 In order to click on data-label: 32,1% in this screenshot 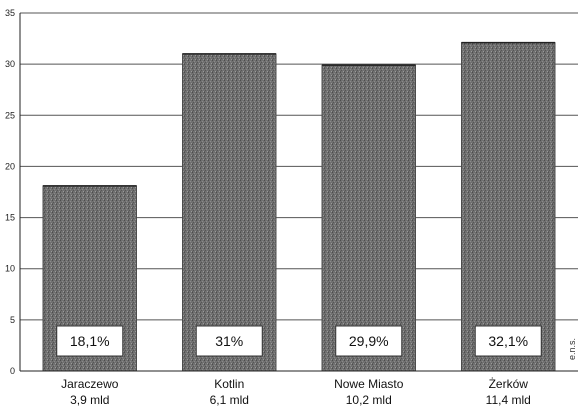, I will do `click(508, 341)`.